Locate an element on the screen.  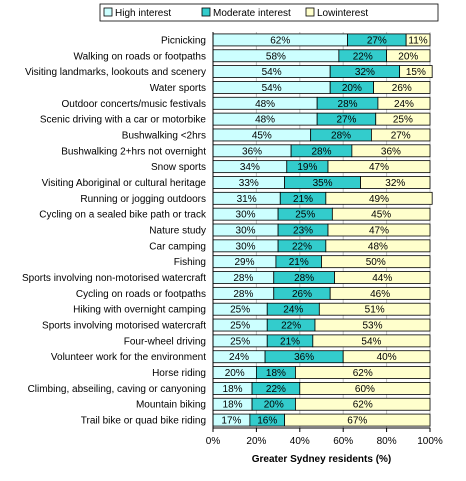
x-tick-label: 20% is located at coordinates (256, 441).